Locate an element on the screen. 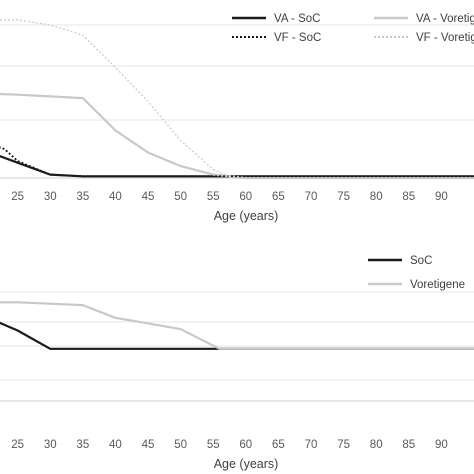 This screenshot has width=474, height=474. legend-label: VF - SoC is located at coordinates (297, 38).